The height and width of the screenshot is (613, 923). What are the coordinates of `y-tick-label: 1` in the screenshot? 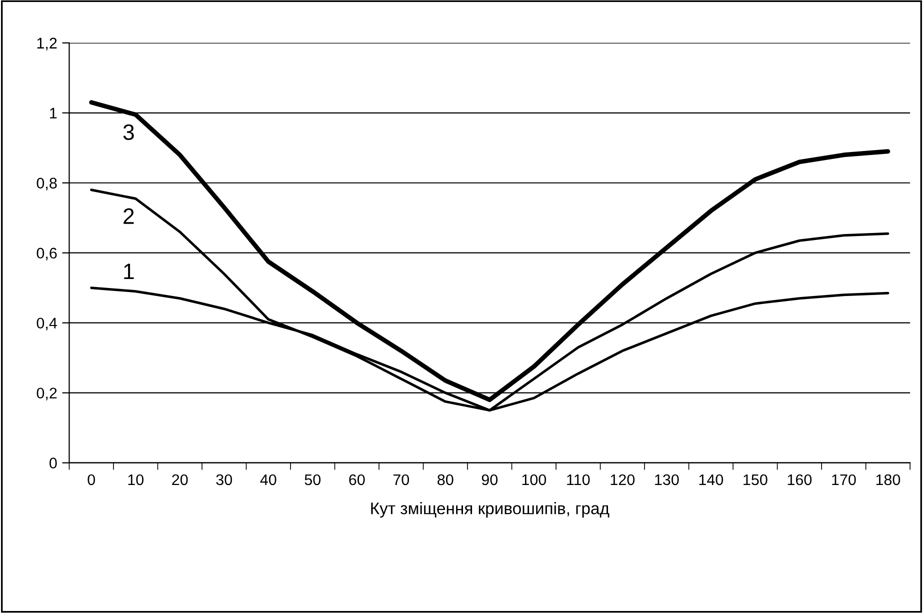 It's located at (53, 113).